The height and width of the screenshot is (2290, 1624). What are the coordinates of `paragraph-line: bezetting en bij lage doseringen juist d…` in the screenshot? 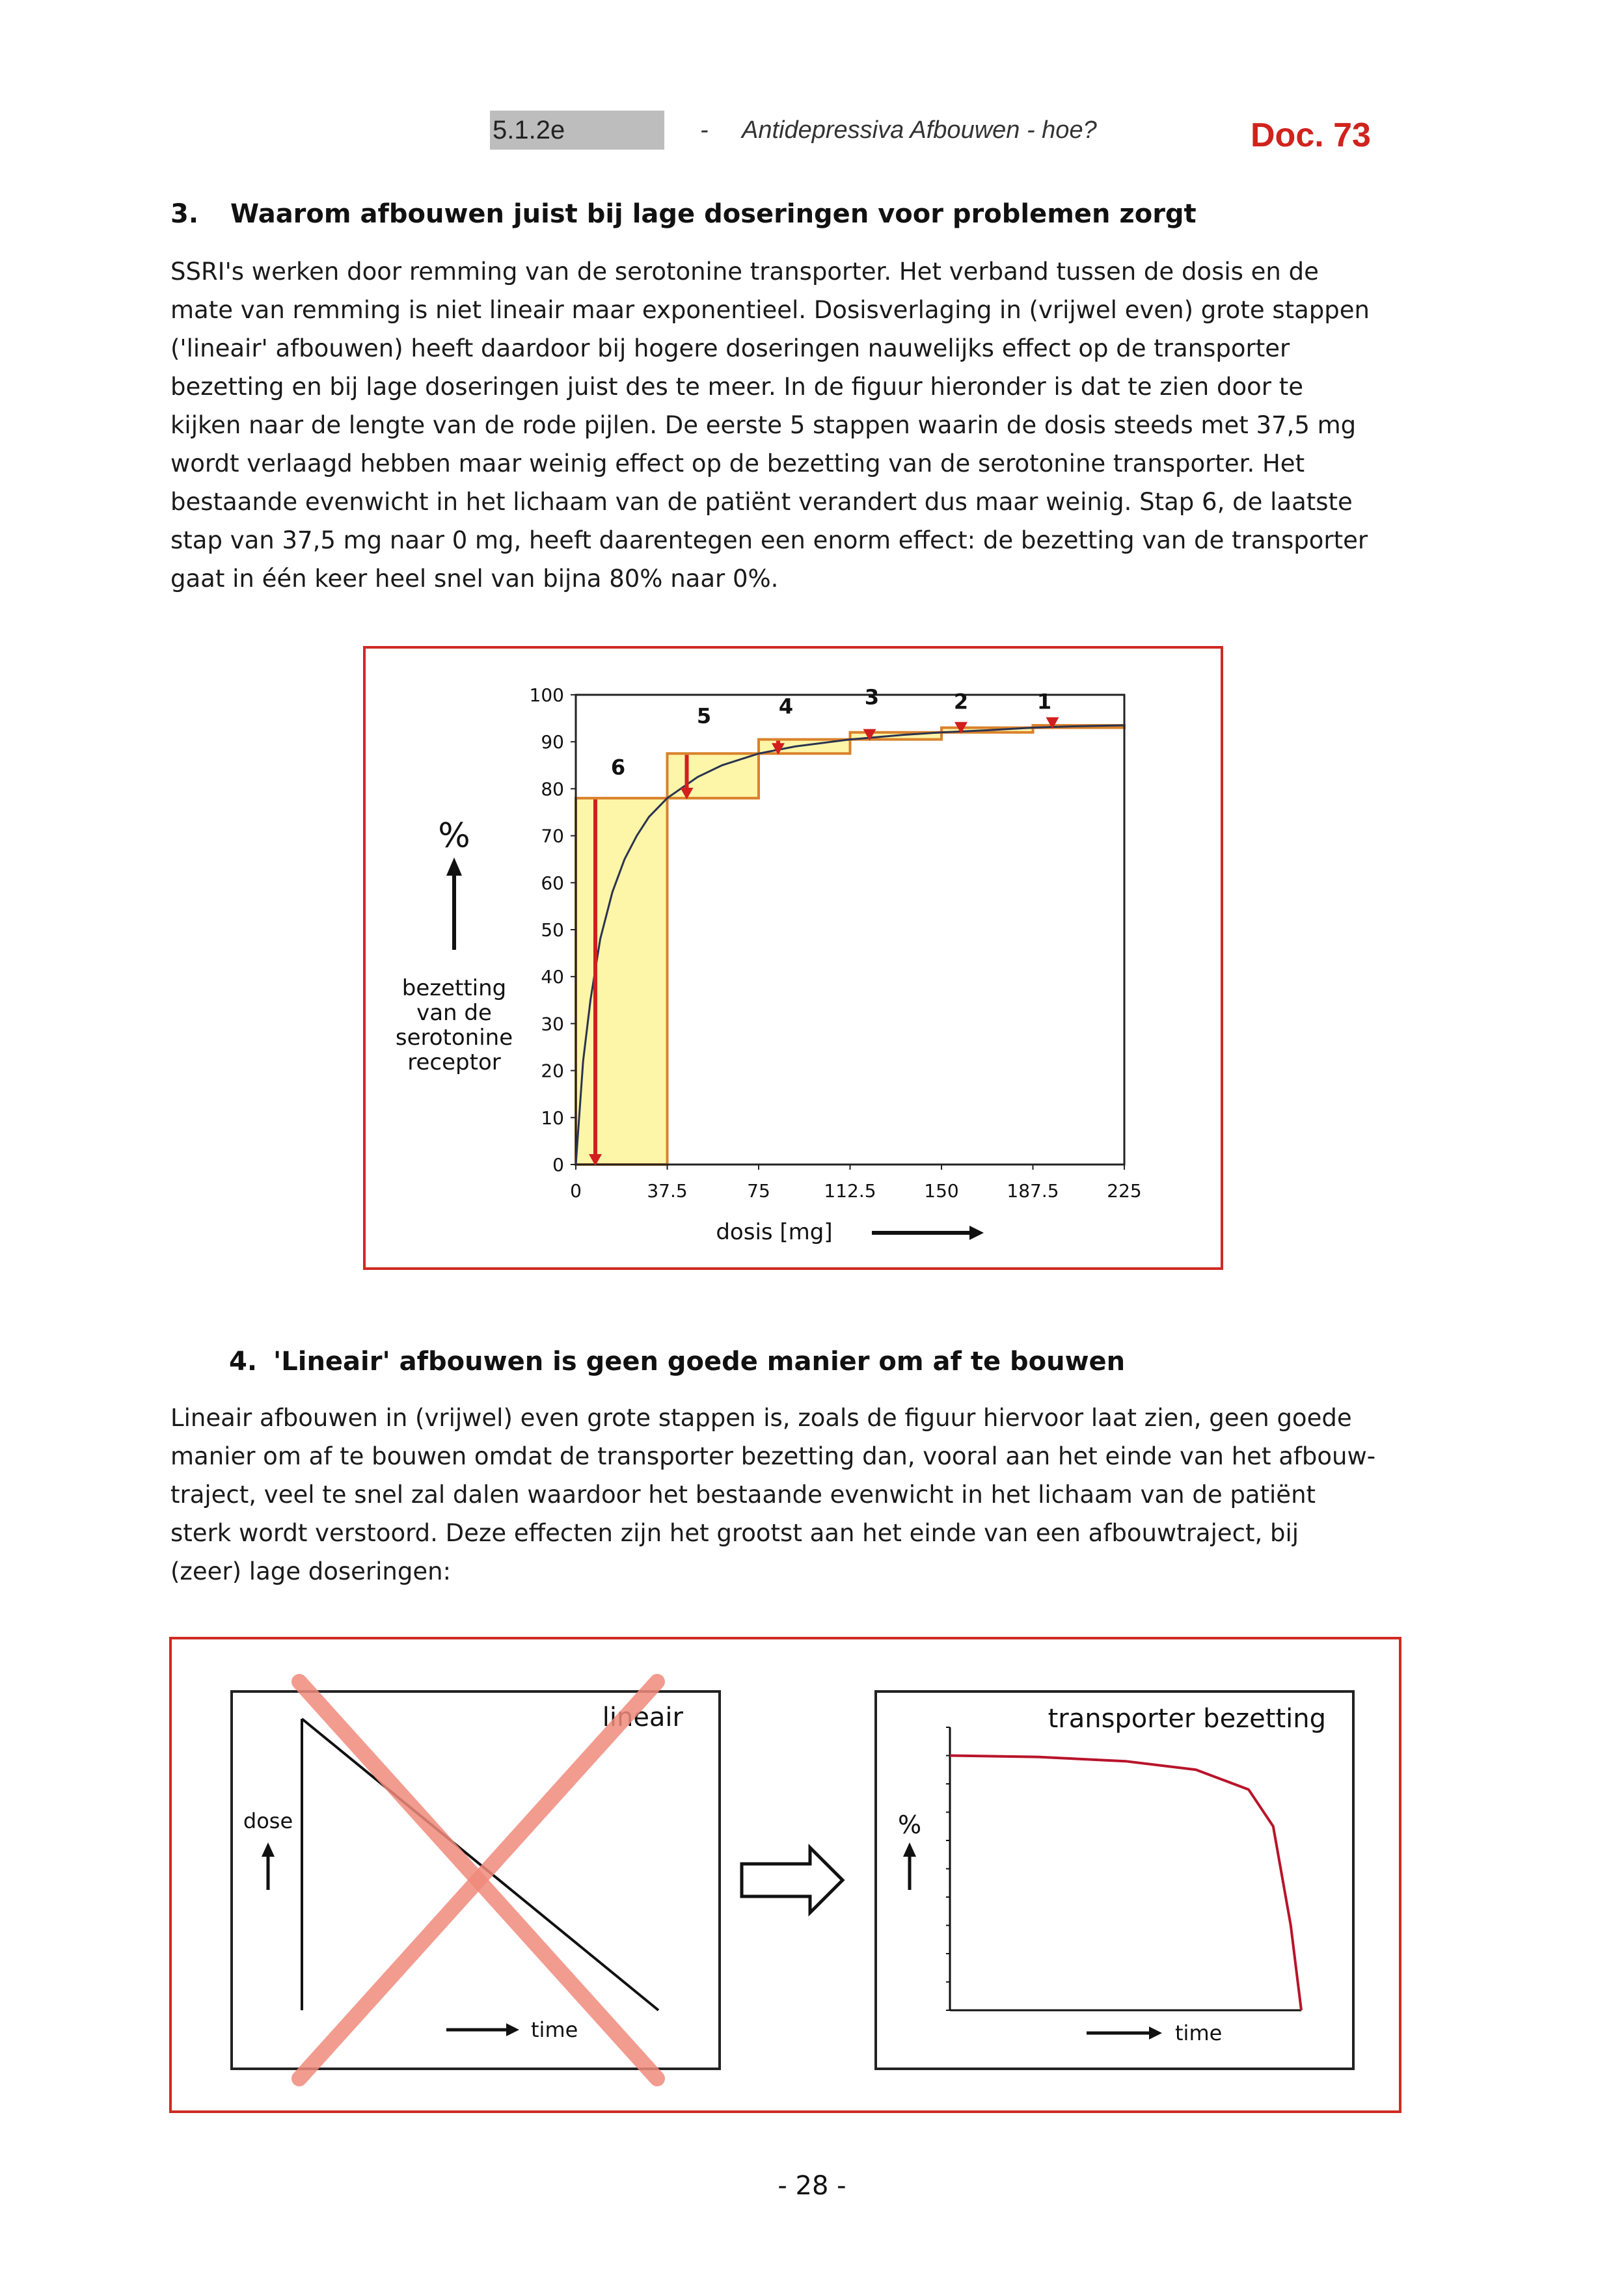 It's located at (736, 387).